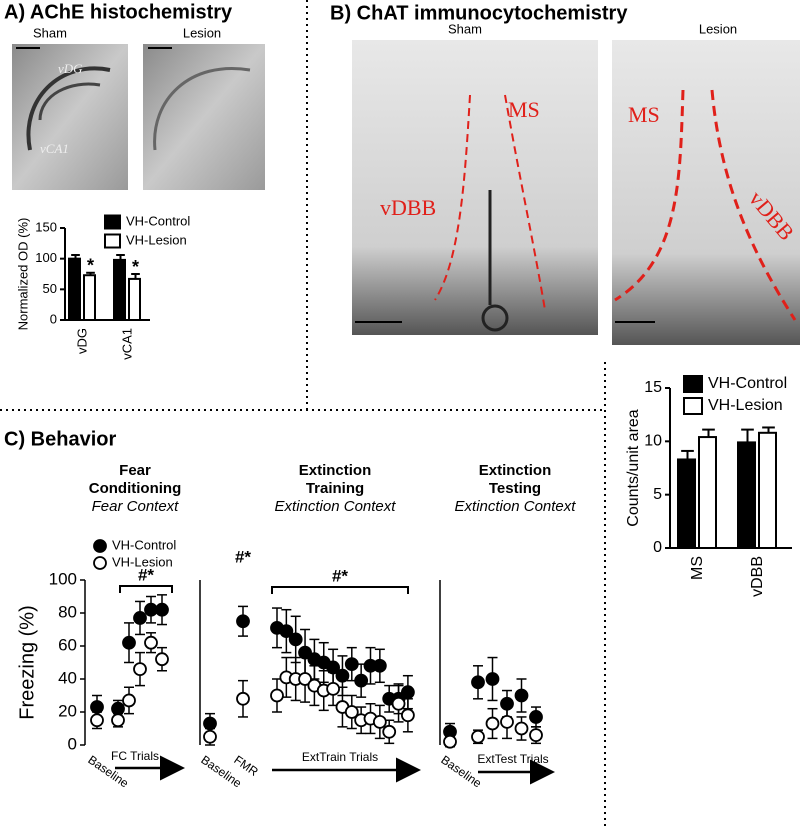 The width and height of the screenshot is (800, 828). I want to click on y-tick-label: 80, so click(67, 611).